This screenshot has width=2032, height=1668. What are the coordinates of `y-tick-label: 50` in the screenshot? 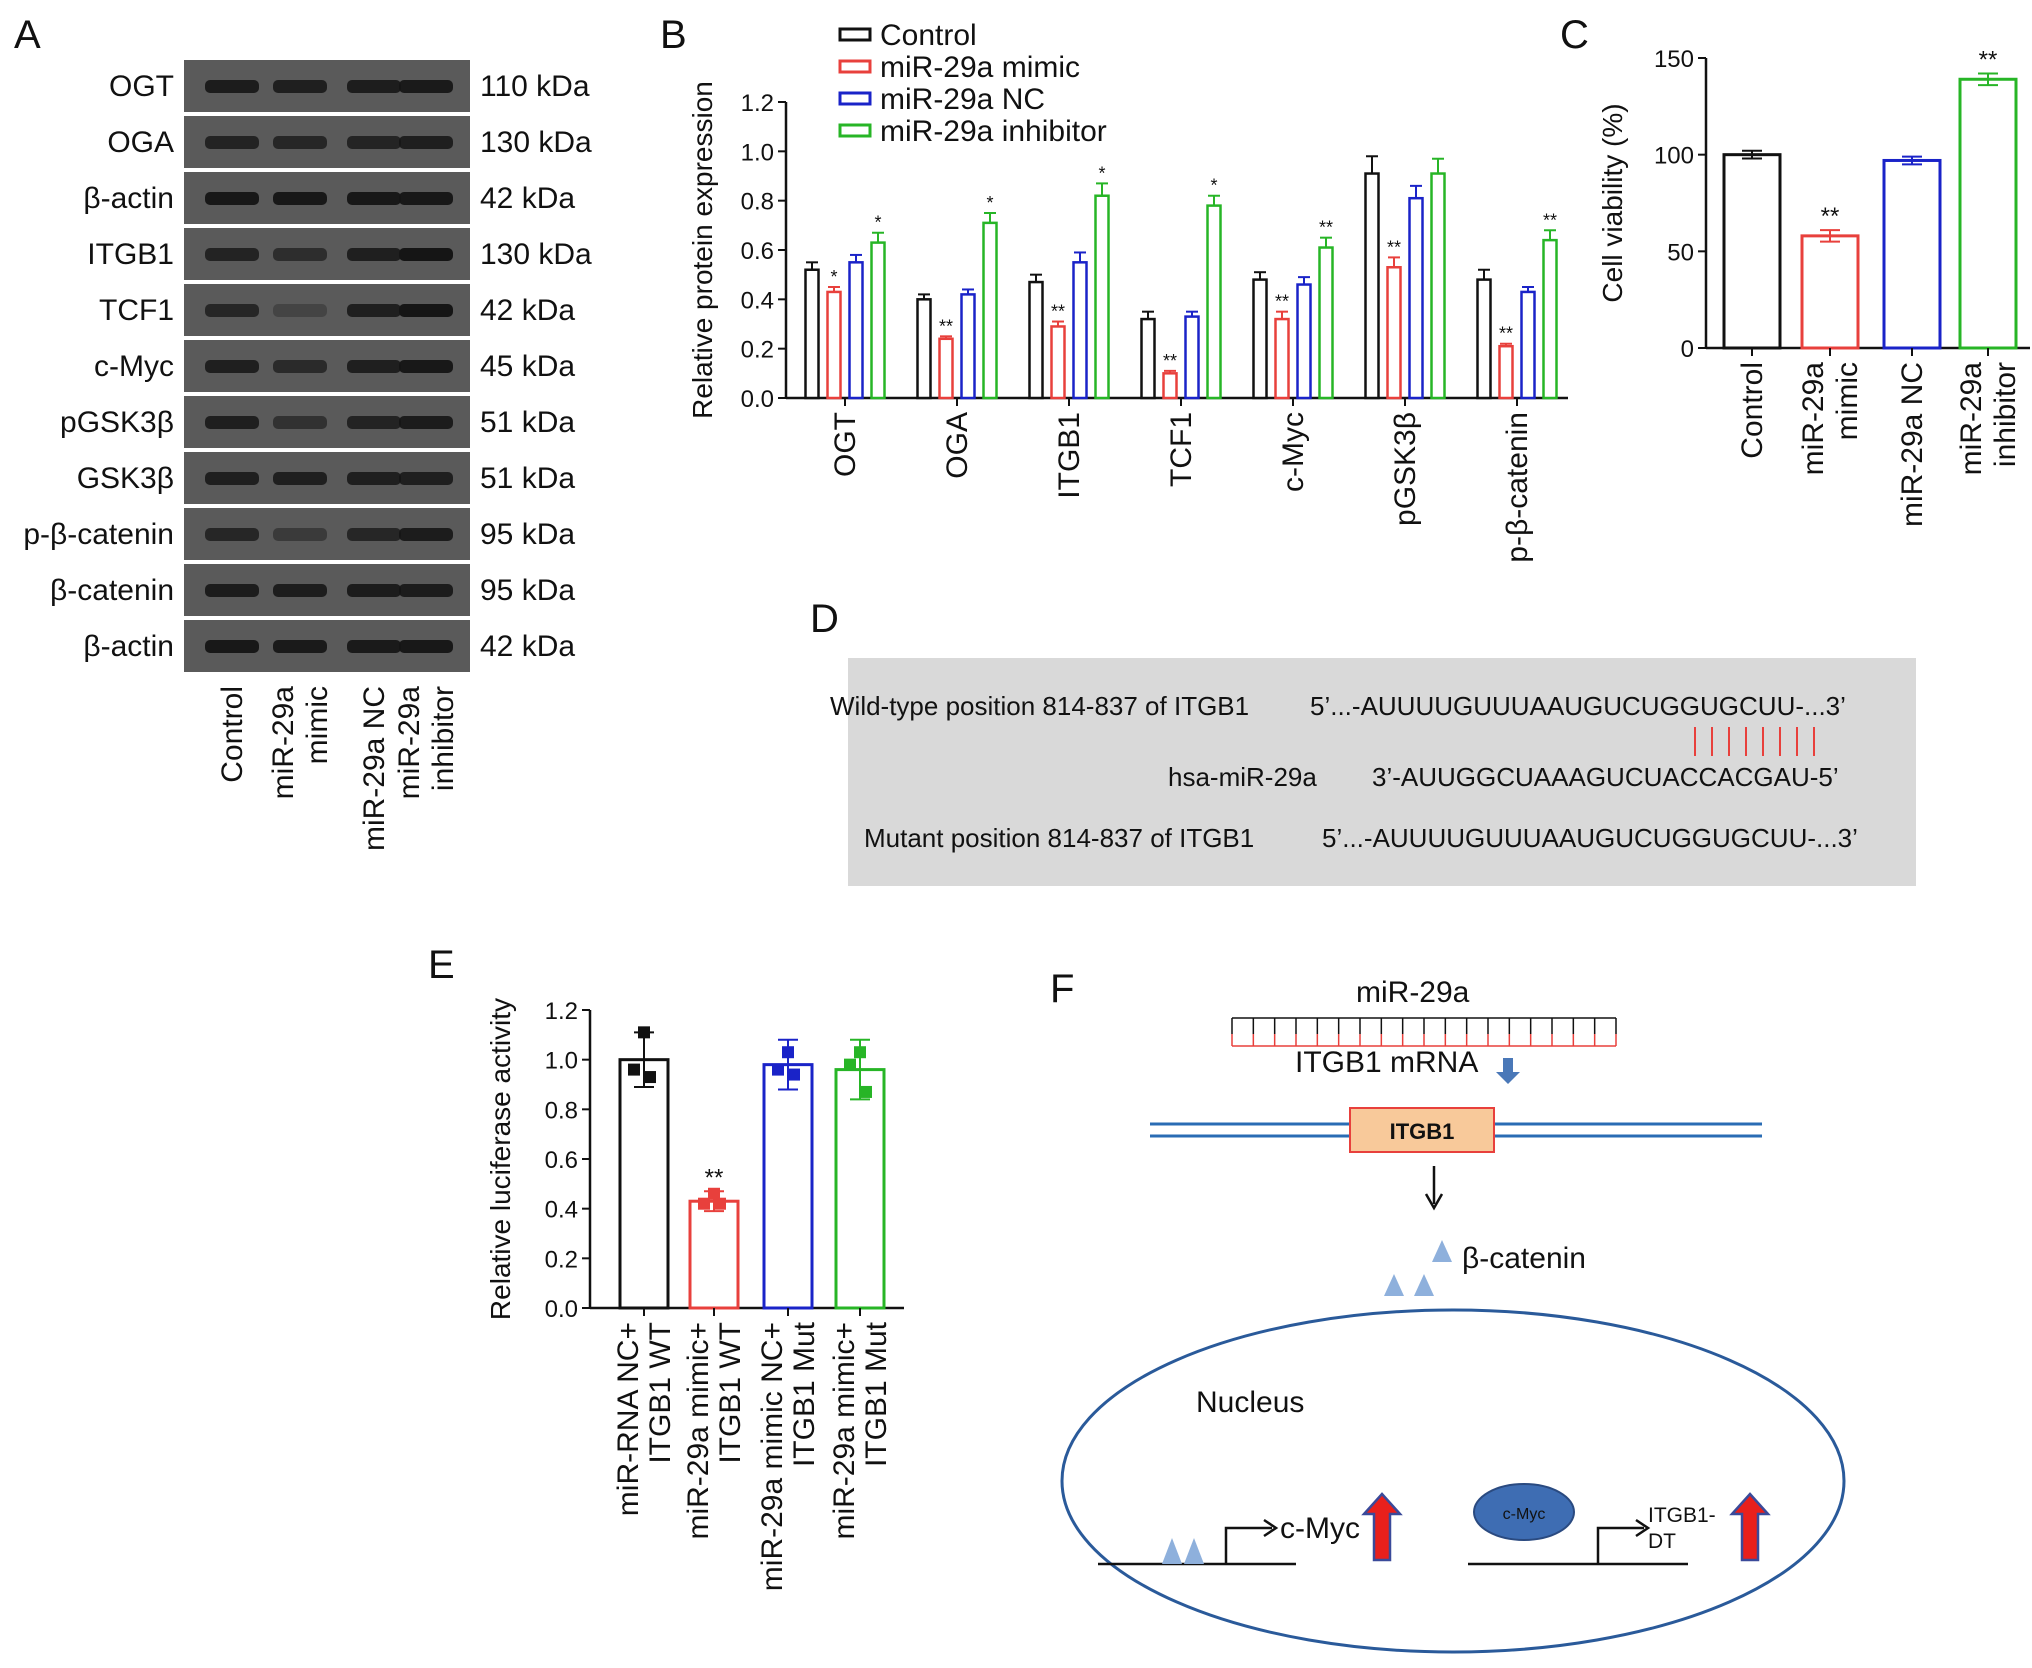 It's located at (1680, 252).